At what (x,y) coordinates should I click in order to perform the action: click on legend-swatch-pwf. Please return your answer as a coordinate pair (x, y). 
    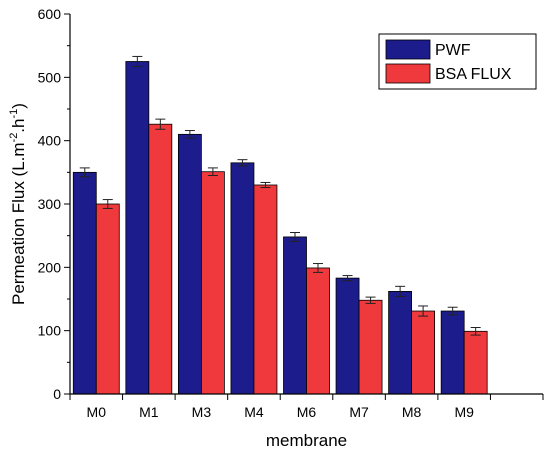
    Looking at the image, I should click on (408, 49).